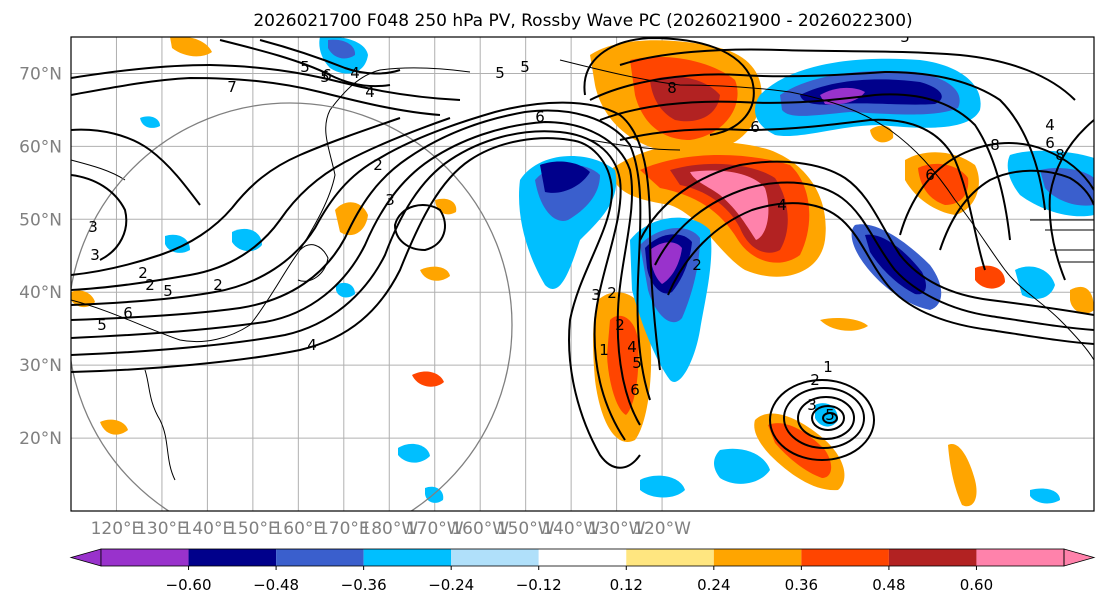  What do you see at coordinates (571, 529) in the screenshot?
I see `longitude-label: 140°W` at bounding box center [571, 529].